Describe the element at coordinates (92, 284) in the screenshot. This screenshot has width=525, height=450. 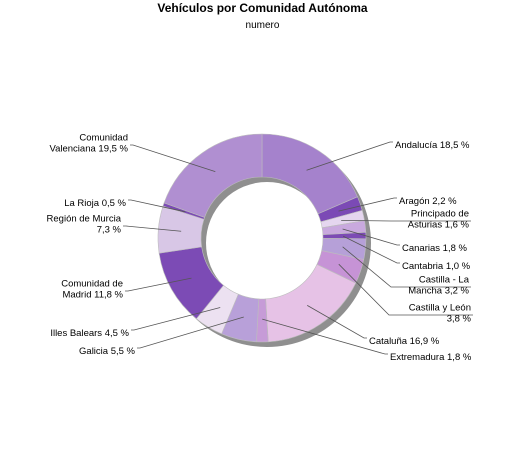
I see `data-label: Comunidad de` at that location.